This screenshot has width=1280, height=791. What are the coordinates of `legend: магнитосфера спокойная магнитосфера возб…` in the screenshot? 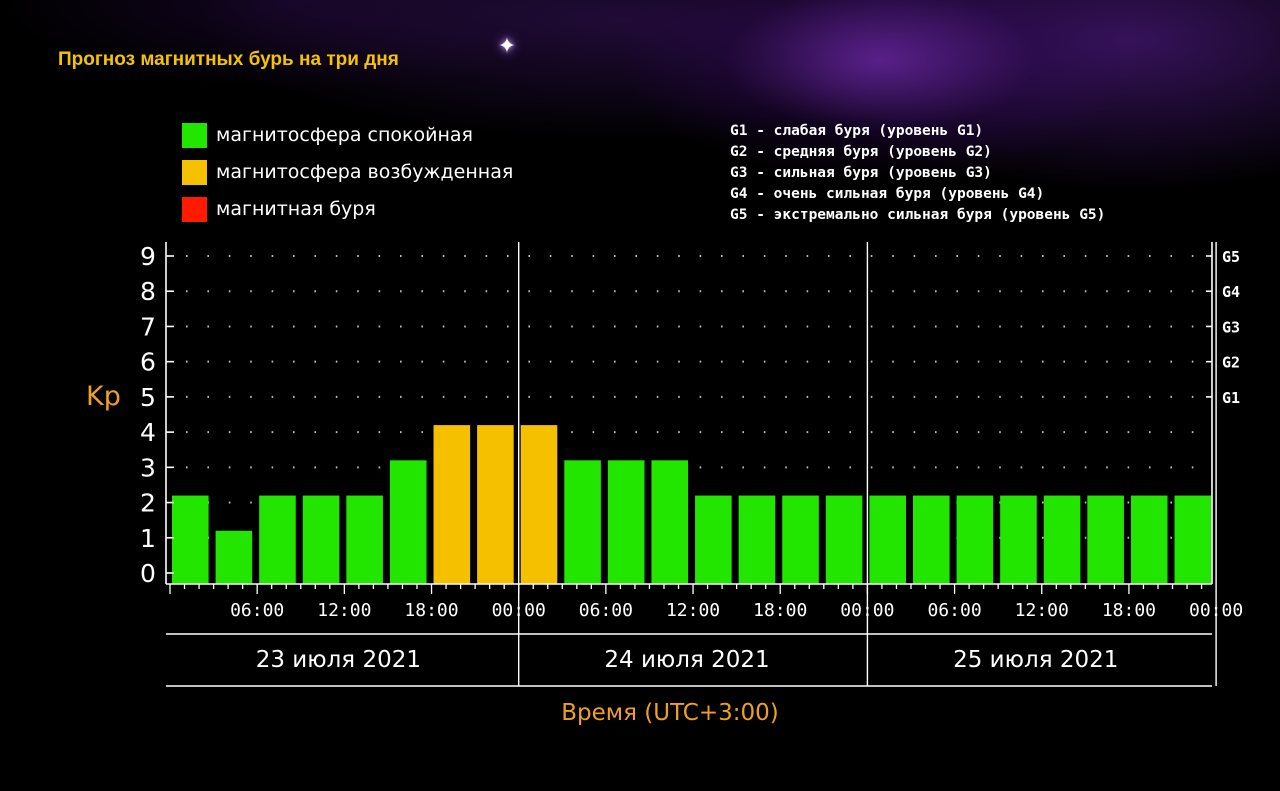 It's located at (347, 177).